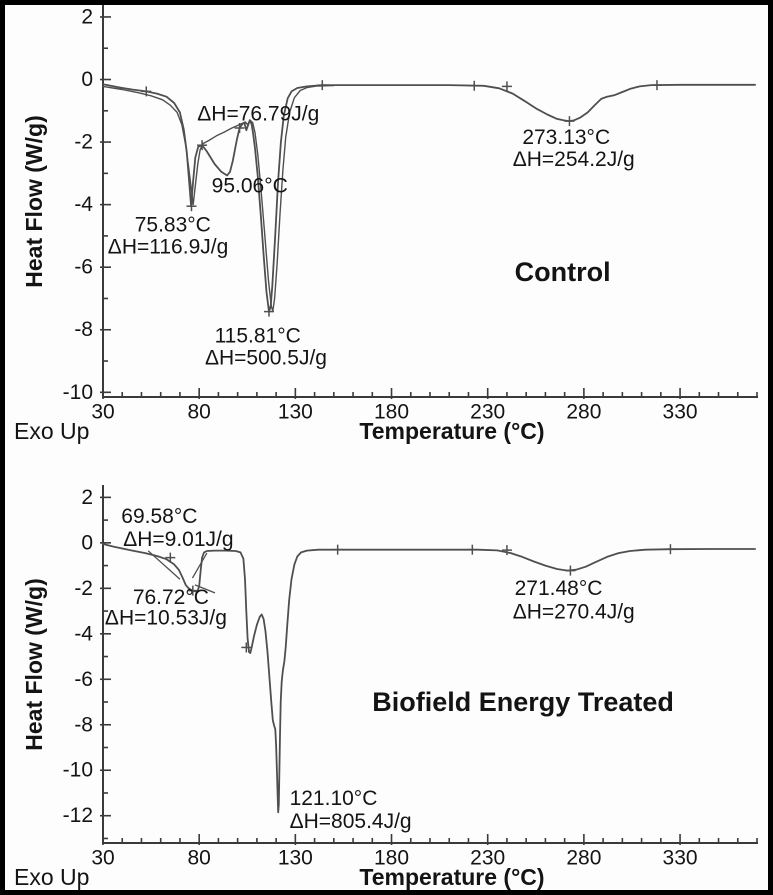 Image resolution: width=773 pixels, height=895 pixels. I want to click on peak-annotation: 115.81°C, so click(258, 336).